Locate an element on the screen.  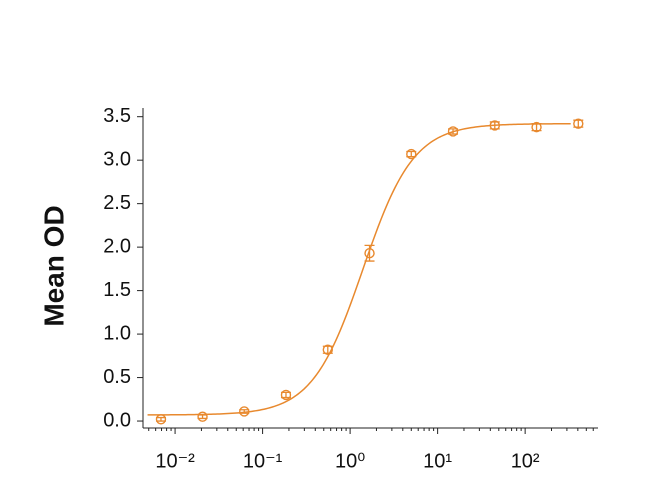
x-tick-label: 10⁰ is located at coordinates (350, 461).